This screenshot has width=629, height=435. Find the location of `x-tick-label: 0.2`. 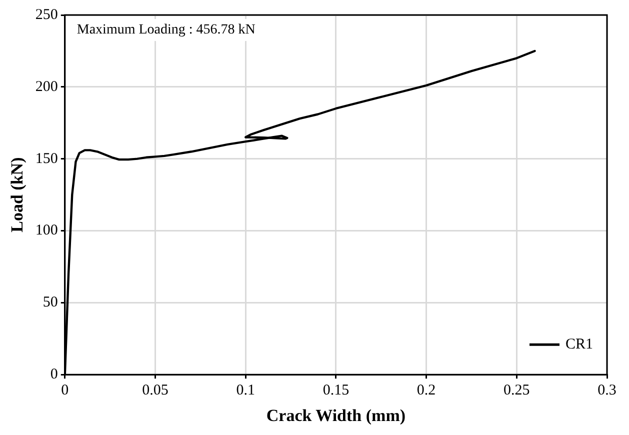

x-tick-label: 0.2 is located at coordinates (426, 390).